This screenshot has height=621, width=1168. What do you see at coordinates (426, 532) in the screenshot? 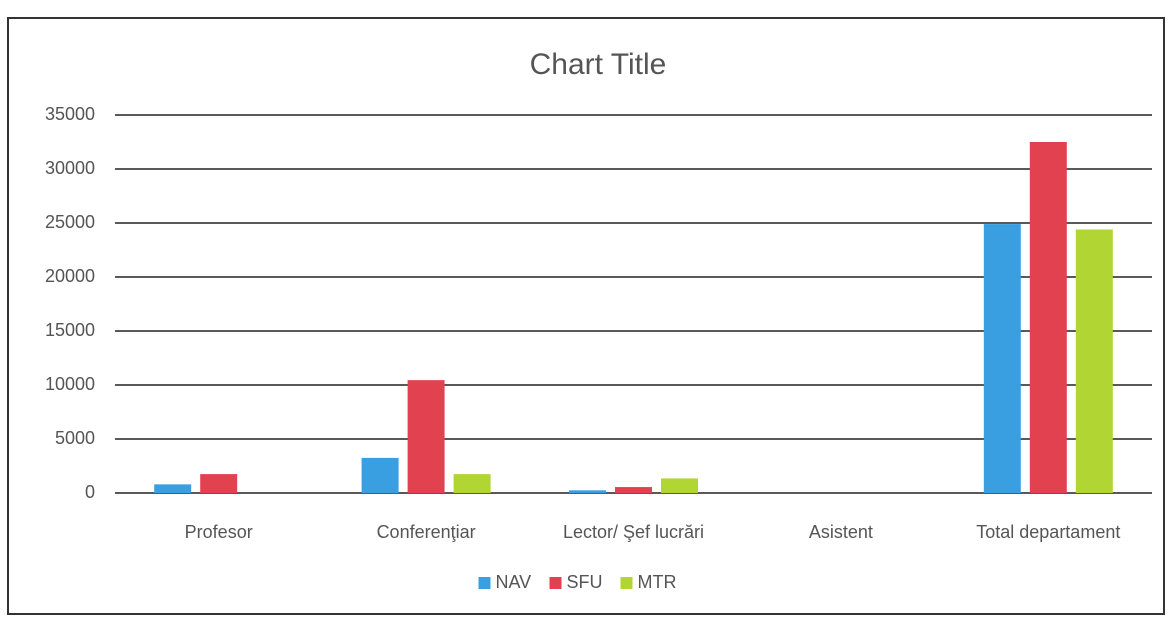
I see `x-tick-label: Conferenţiar` at bounding box center [426, 532].